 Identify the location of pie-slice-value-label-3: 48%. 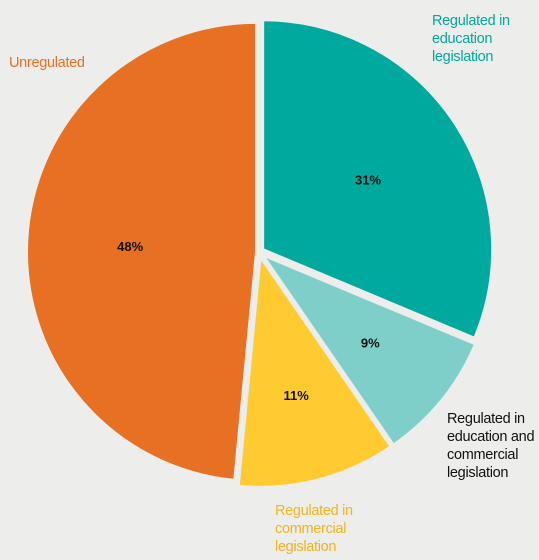
(130, 246).